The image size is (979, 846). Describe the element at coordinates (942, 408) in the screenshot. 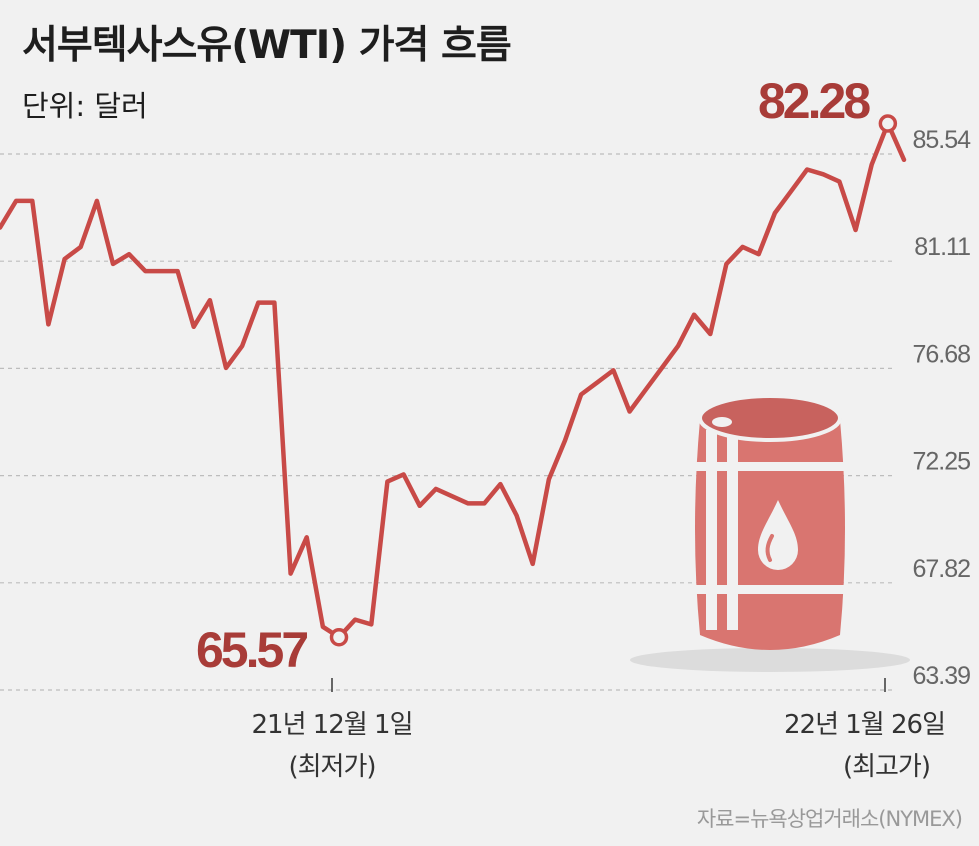

I see `y-axis-ticks: 85.54 81.11 76.68 72.25 67.82 63.39` at that location.